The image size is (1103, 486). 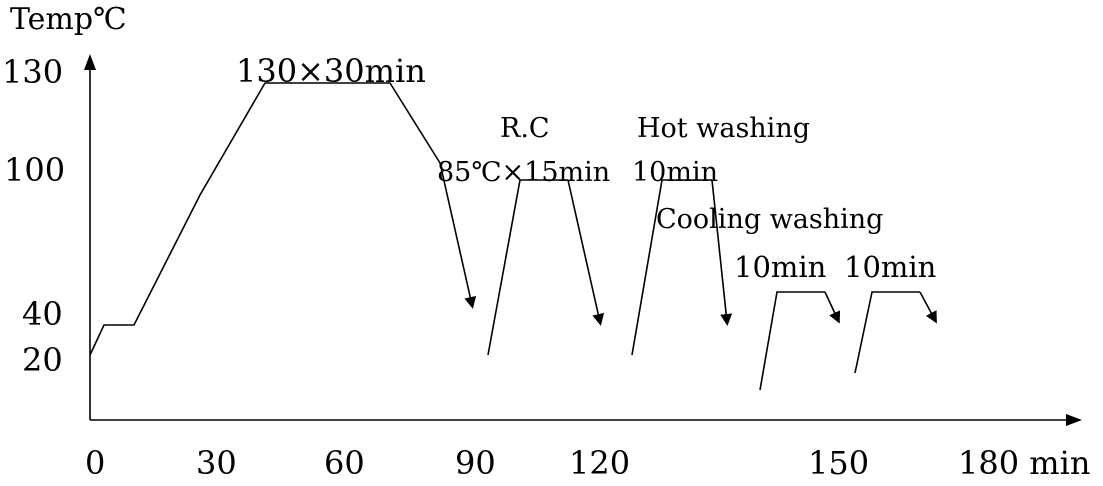 What do you see at coordinates (723, 128) in the screenshot?
I see `hot-wash-title: Hot washing` at bounding box center [723, 128].